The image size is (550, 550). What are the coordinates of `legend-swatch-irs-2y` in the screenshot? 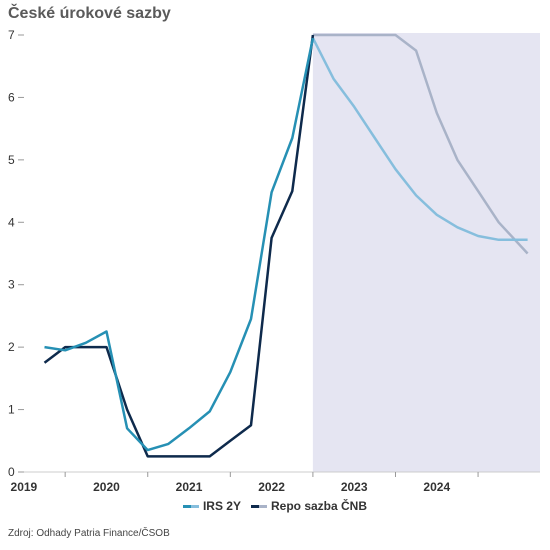 It's located at (190, 506).